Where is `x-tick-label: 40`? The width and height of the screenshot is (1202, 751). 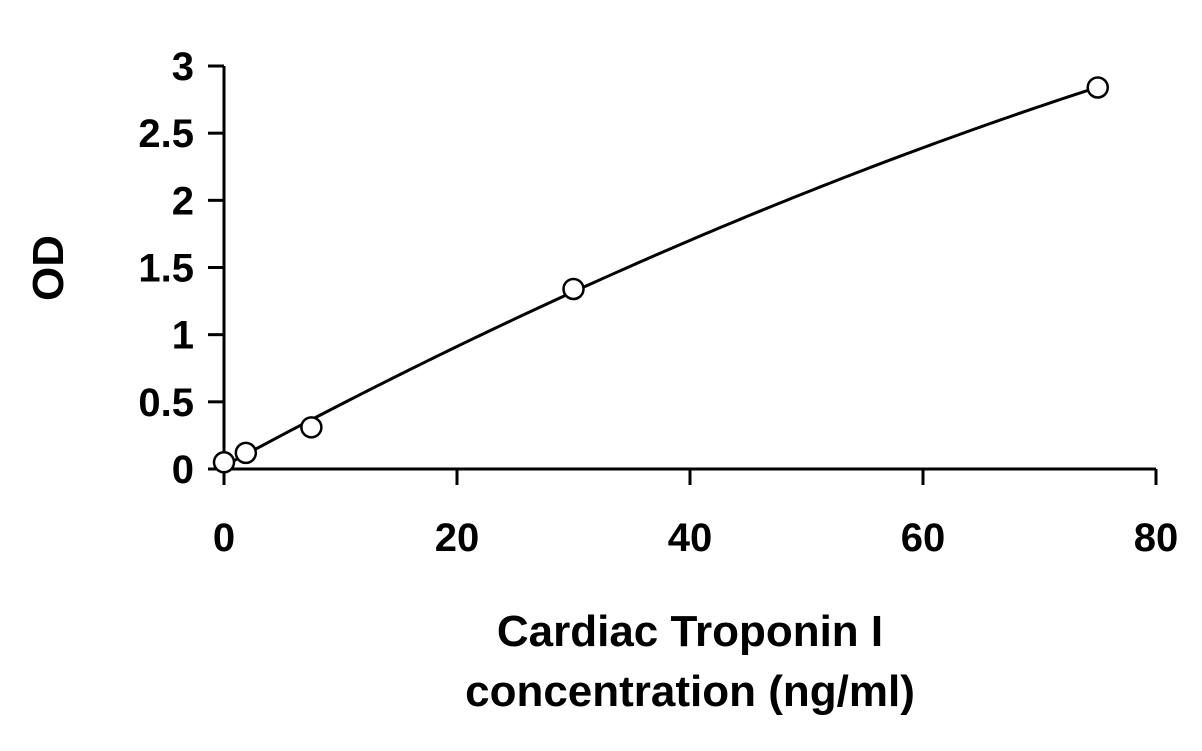 x-tick-label: 40 is located at coordinates (690, 538).